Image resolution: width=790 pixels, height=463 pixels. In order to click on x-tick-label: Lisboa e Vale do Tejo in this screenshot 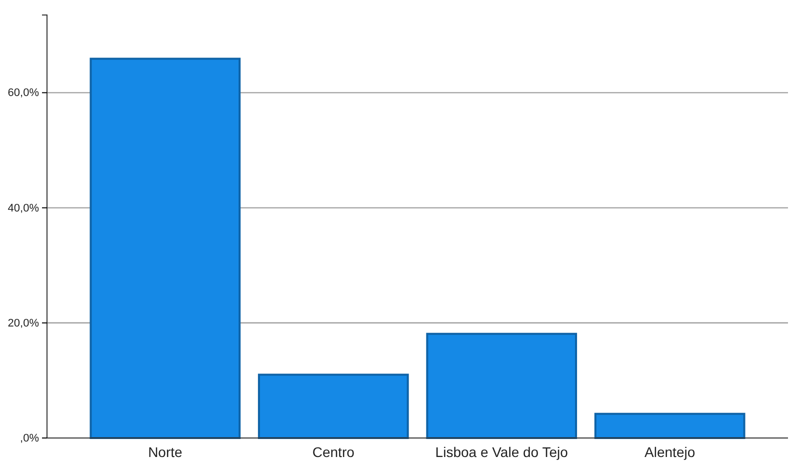, I will do `click(501, 452)`.